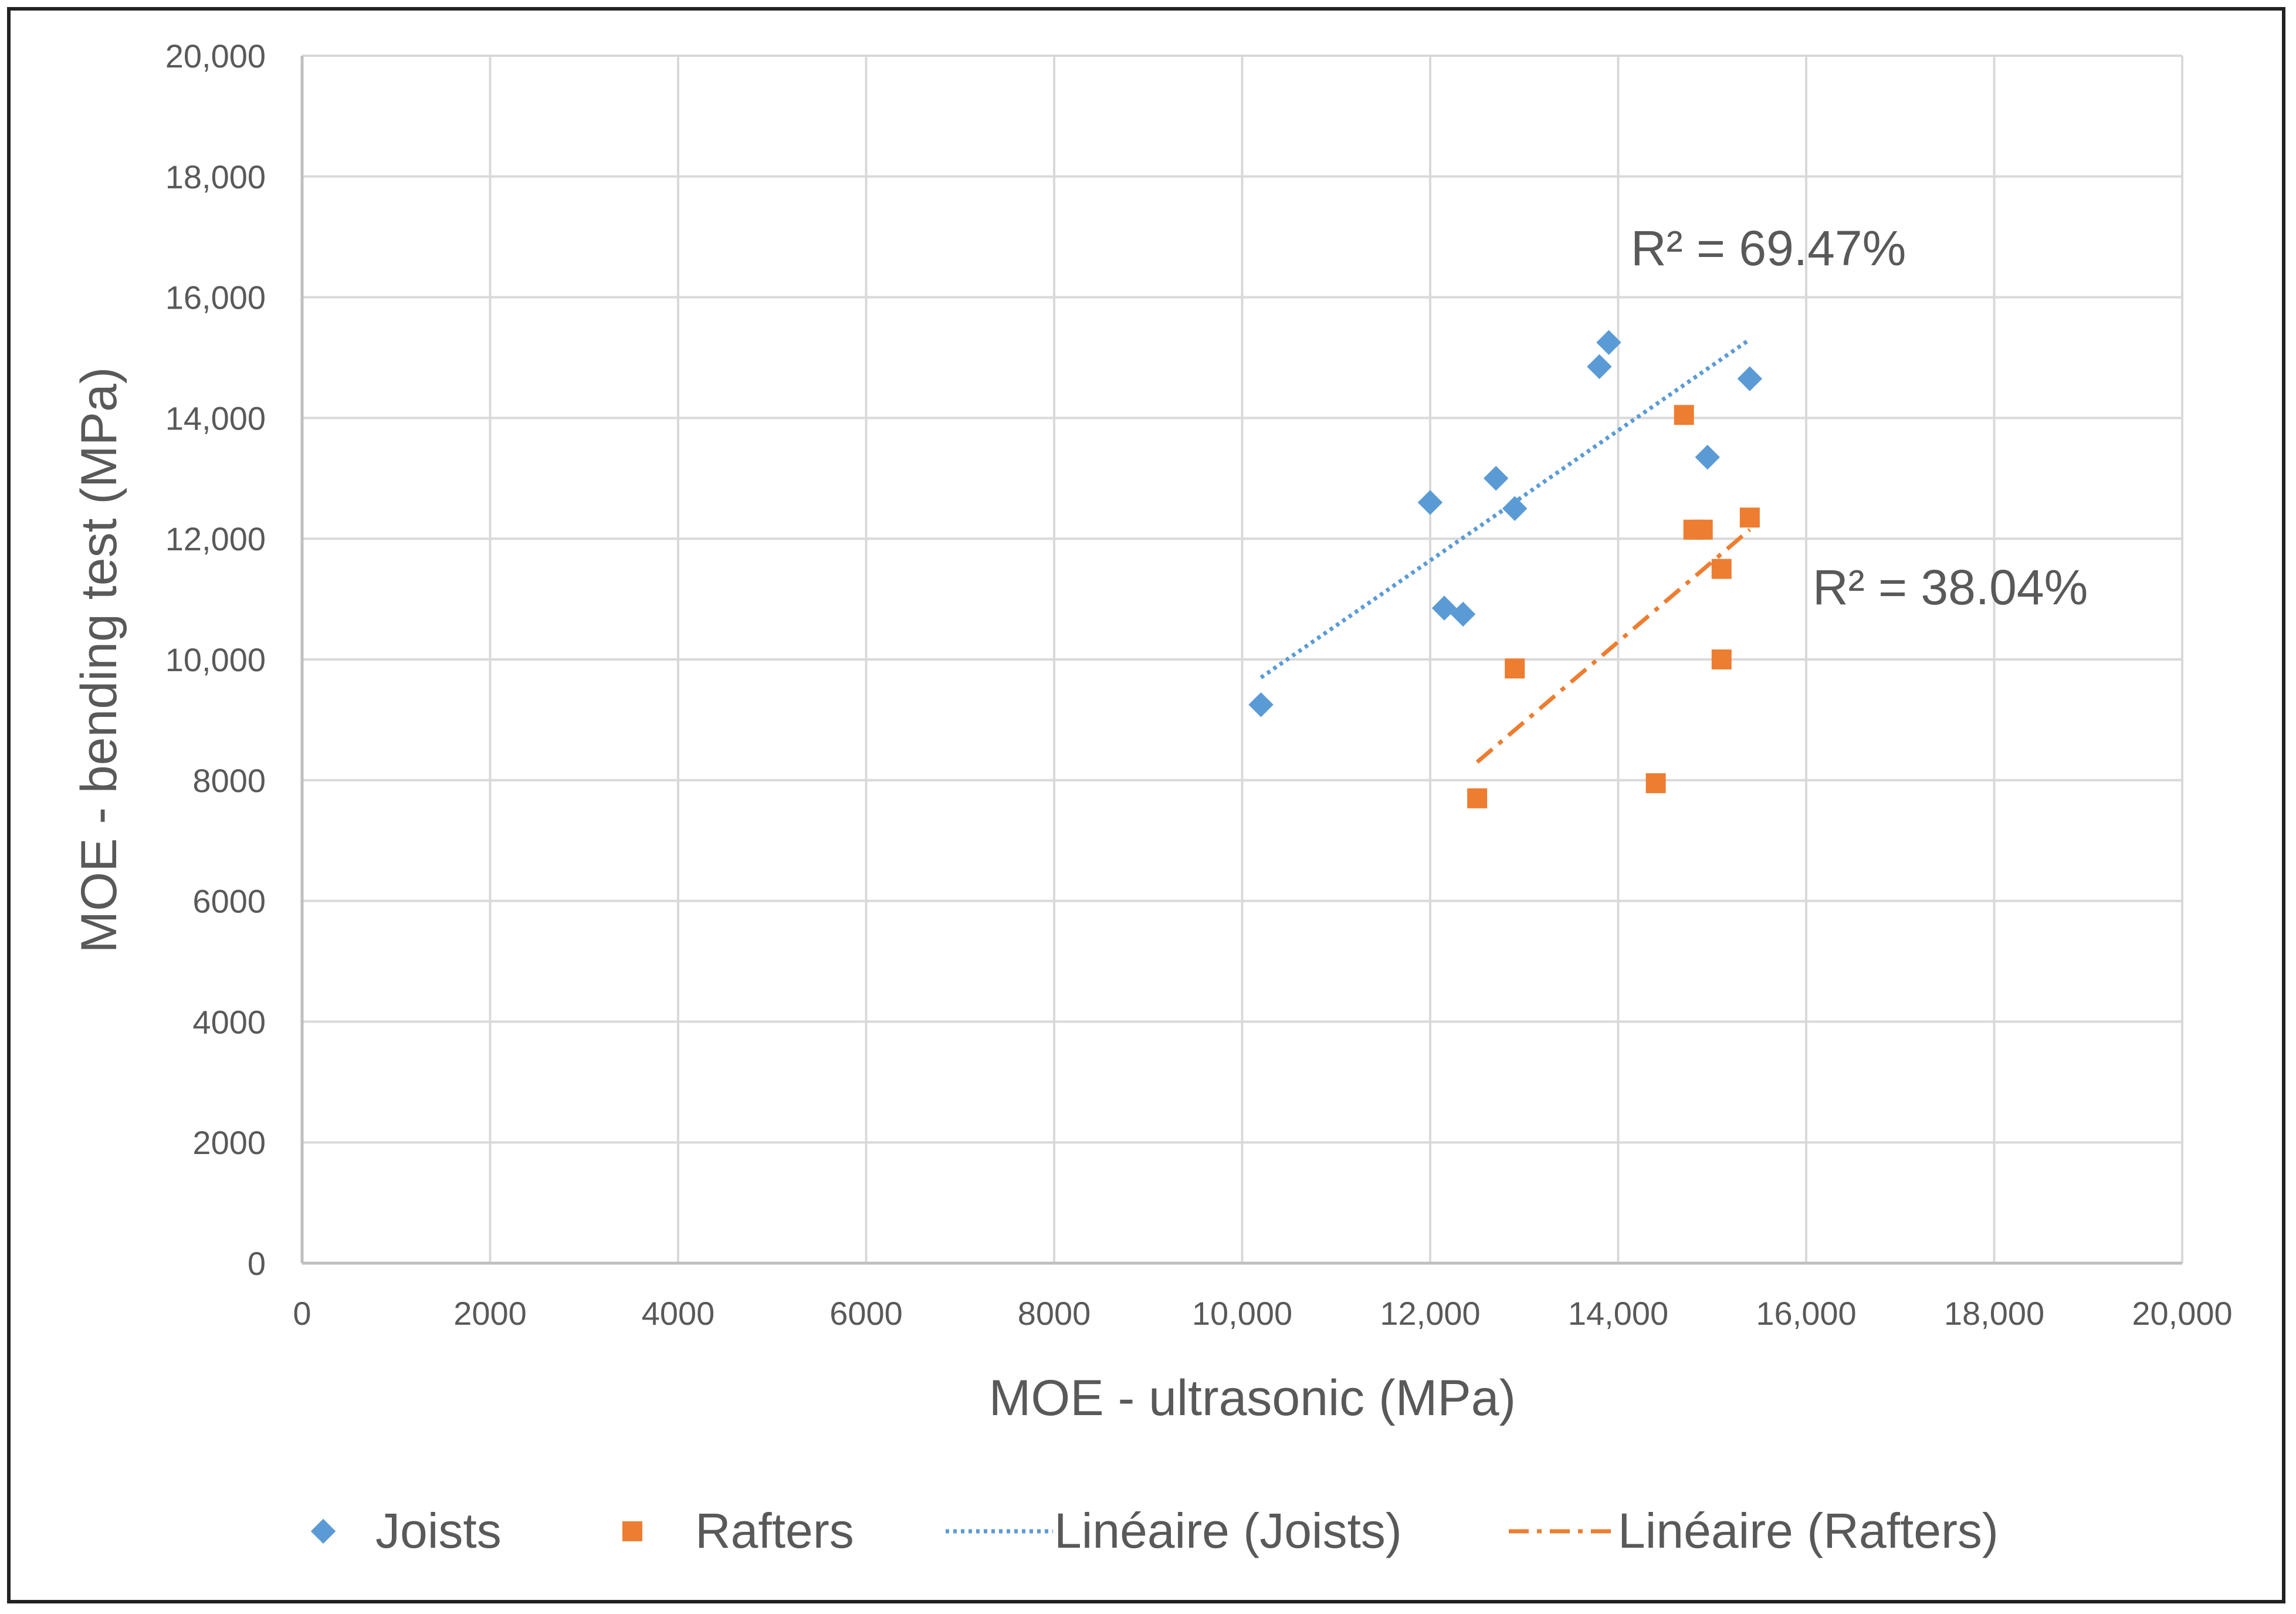 The image size is (2296, 1614). I want to click on x-tick-label: 10,000, so click(1242, 1314).